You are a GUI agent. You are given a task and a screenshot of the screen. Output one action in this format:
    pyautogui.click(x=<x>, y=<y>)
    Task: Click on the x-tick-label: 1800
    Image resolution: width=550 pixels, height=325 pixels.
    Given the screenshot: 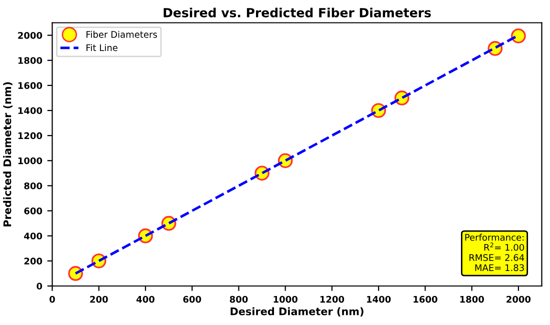 What is the action you would take?
    pyautogui.click(x=472, y=299)
    